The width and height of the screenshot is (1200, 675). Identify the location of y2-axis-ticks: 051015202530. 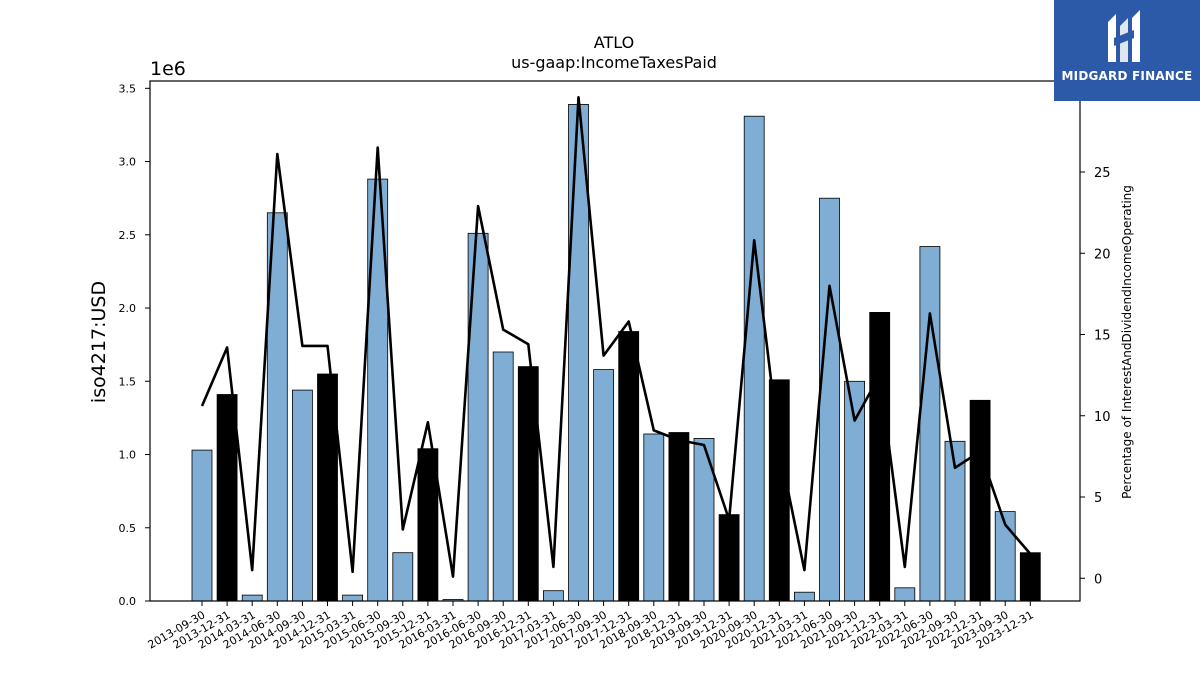
(1095, 336).